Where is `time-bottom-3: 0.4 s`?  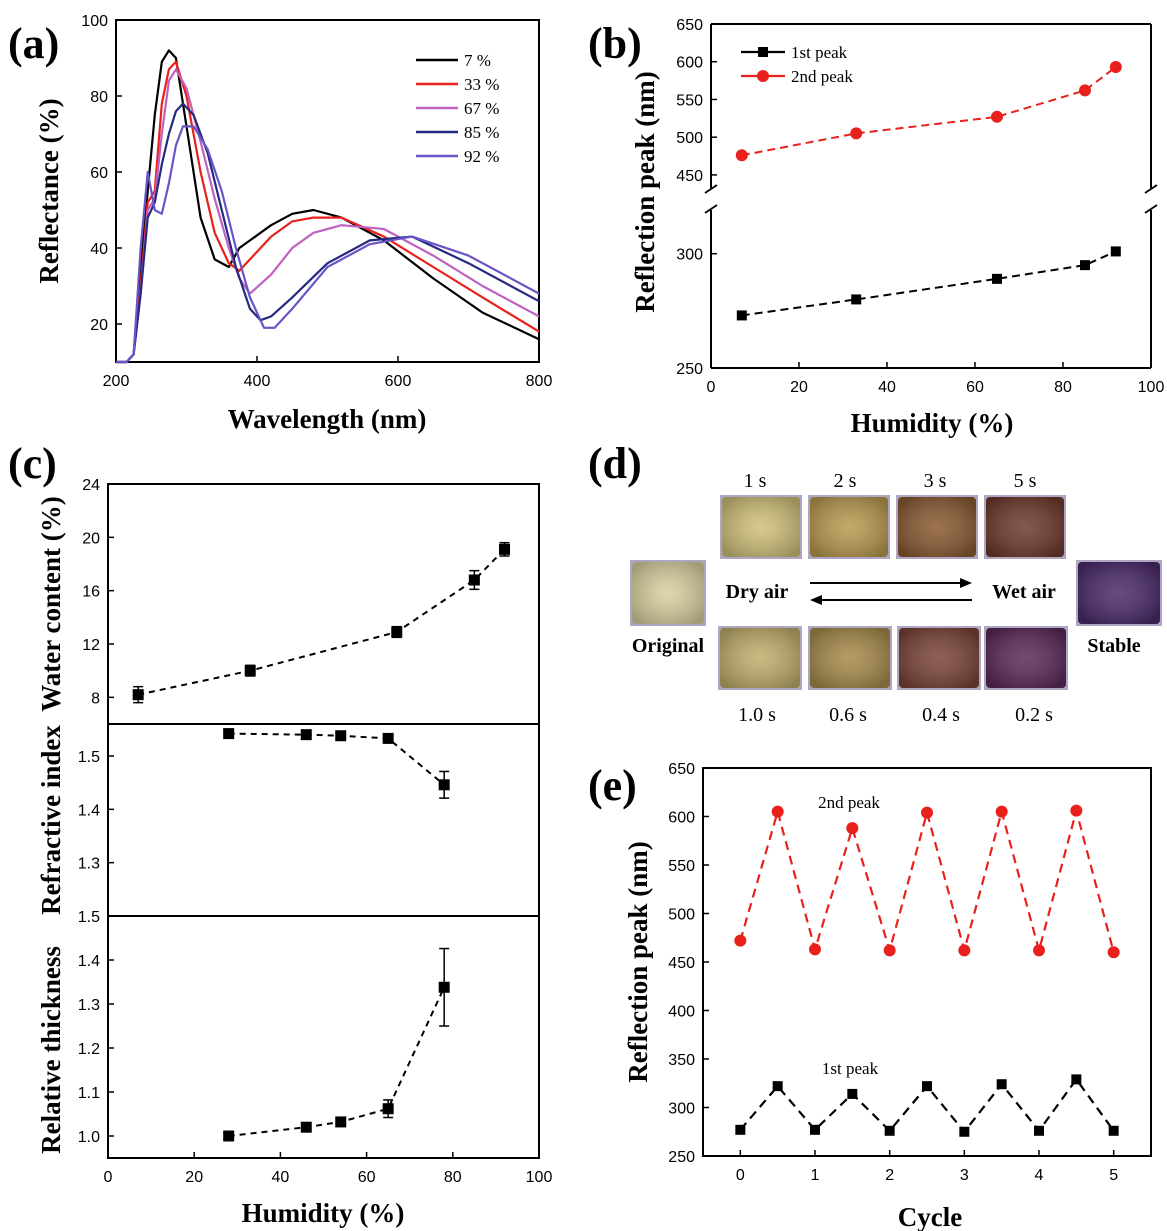
time-bottom-3: 0.4 s is located at coordinates (941, 715).